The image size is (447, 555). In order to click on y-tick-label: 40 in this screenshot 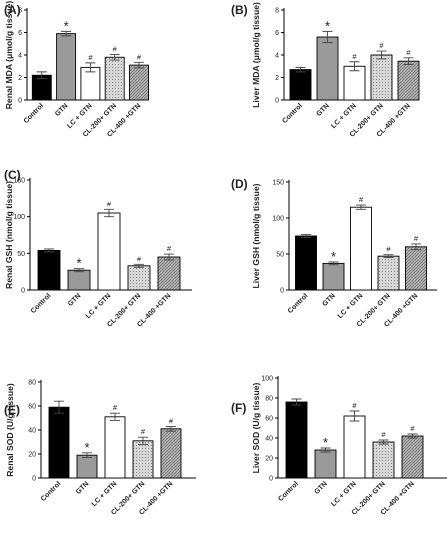, I will do `click(32, 431)`.